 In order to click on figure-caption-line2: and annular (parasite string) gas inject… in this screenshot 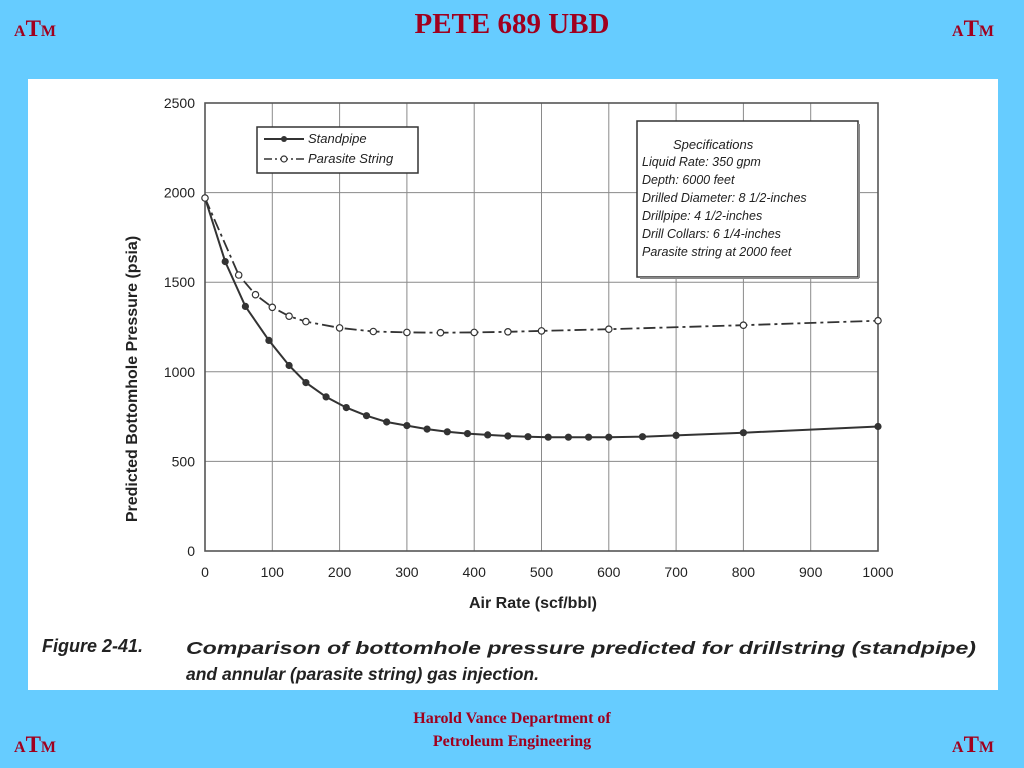, I will do `click(362, 674)`.